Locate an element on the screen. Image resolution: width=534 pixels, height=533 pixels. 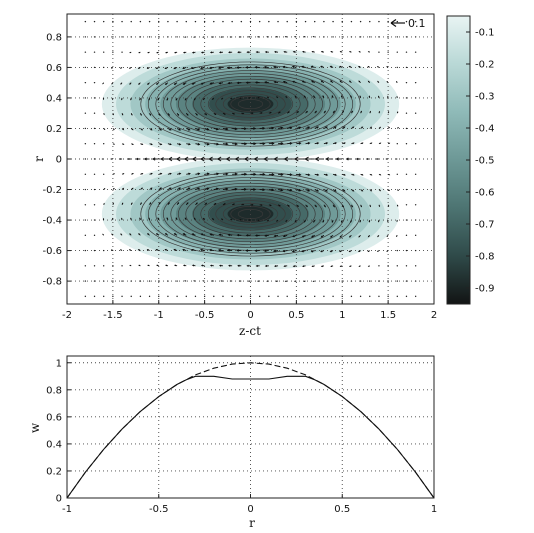
x-tick-label: -1 is located at coordinates (159, 315).